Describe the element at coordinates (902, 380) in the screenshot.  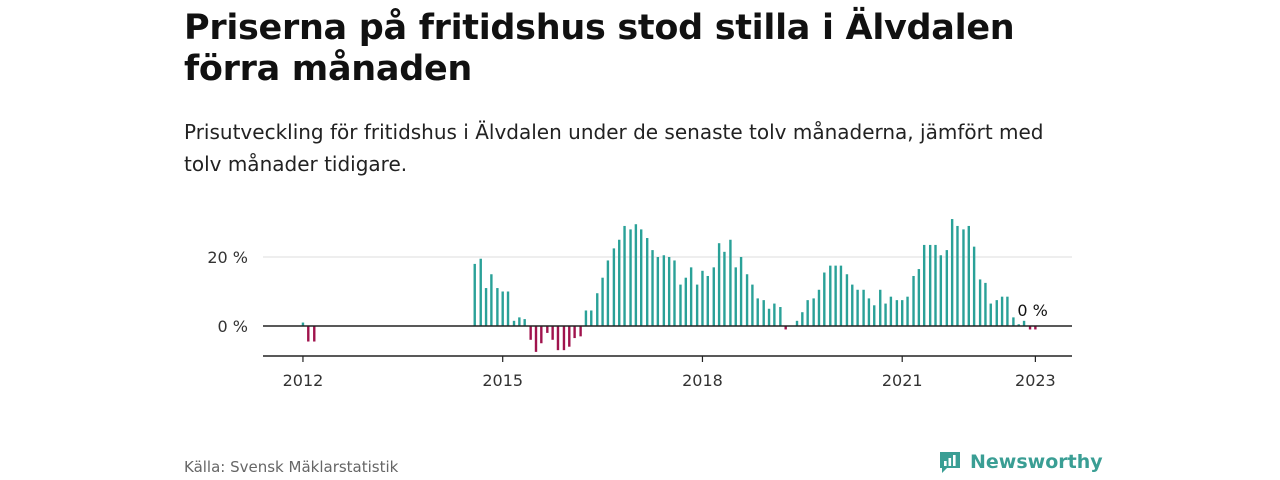
I see `x-tick-label: 2021` at that location.